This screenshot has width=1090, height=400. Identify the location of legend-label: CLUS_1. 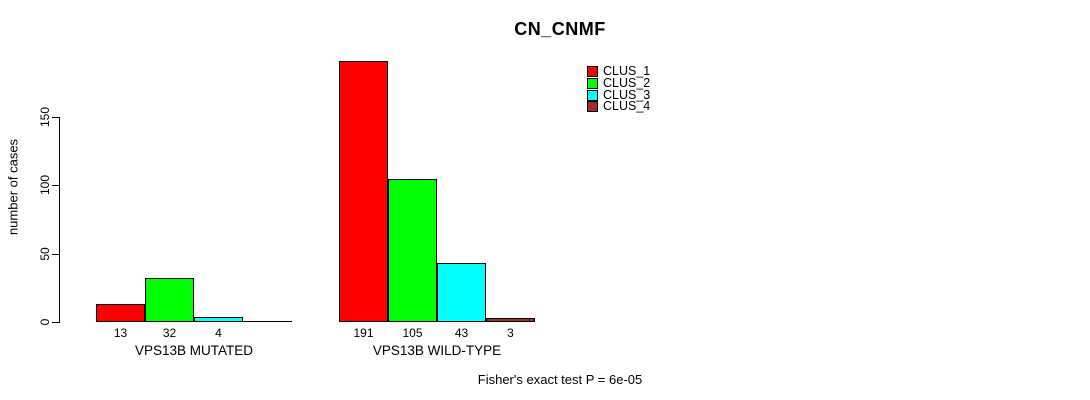
(627, 71).